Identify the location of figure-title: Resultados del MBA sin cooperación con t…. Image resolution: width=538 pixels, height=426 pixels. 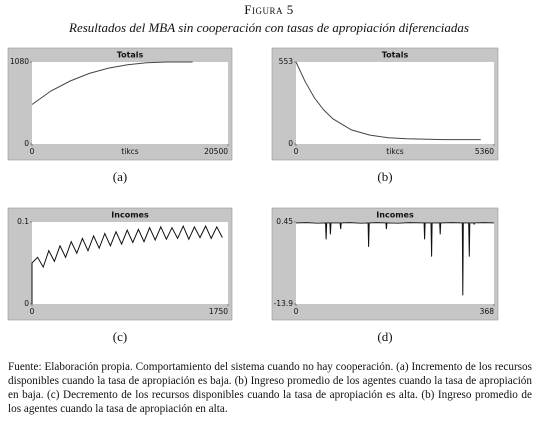
(269, 27).